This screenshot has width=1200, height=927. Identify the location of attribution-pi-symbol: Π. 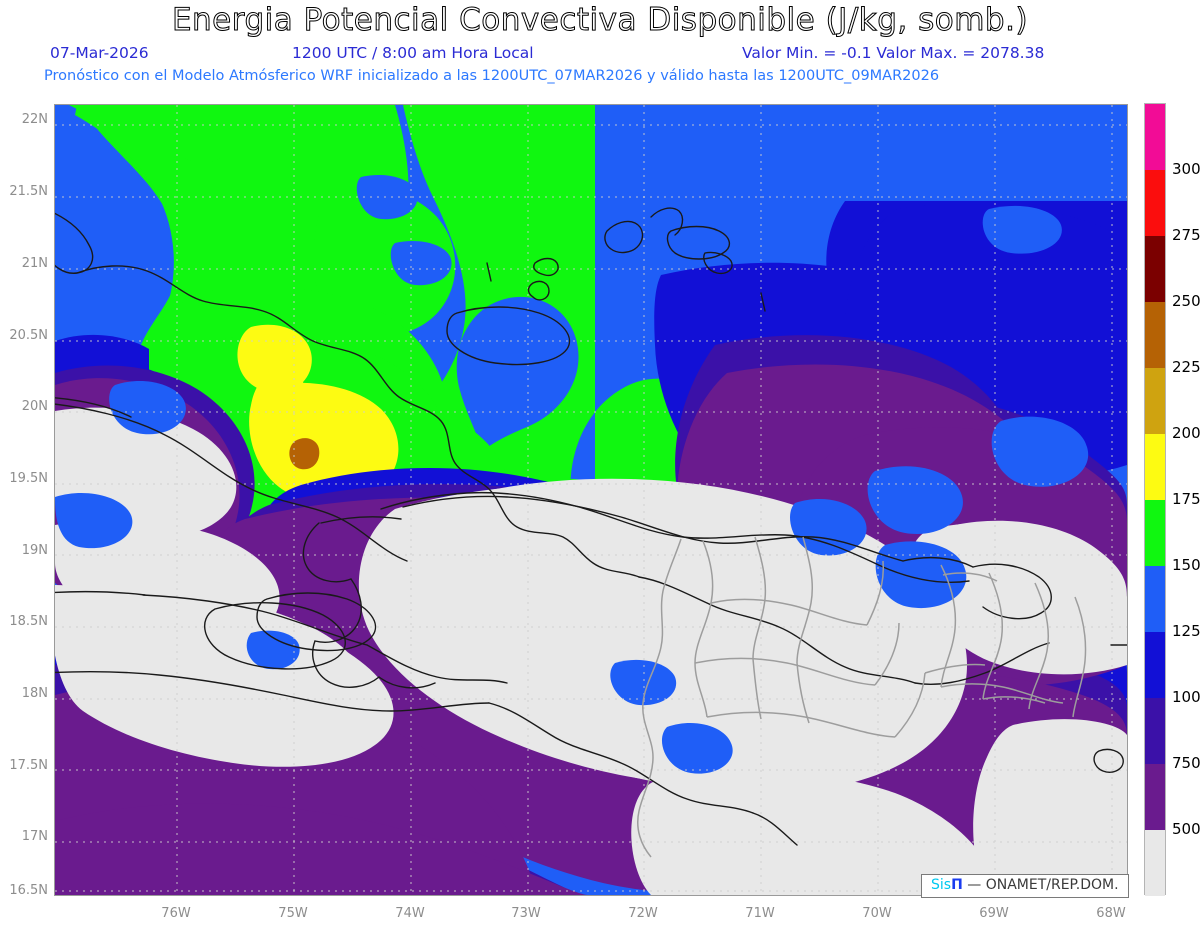
(957, 885).